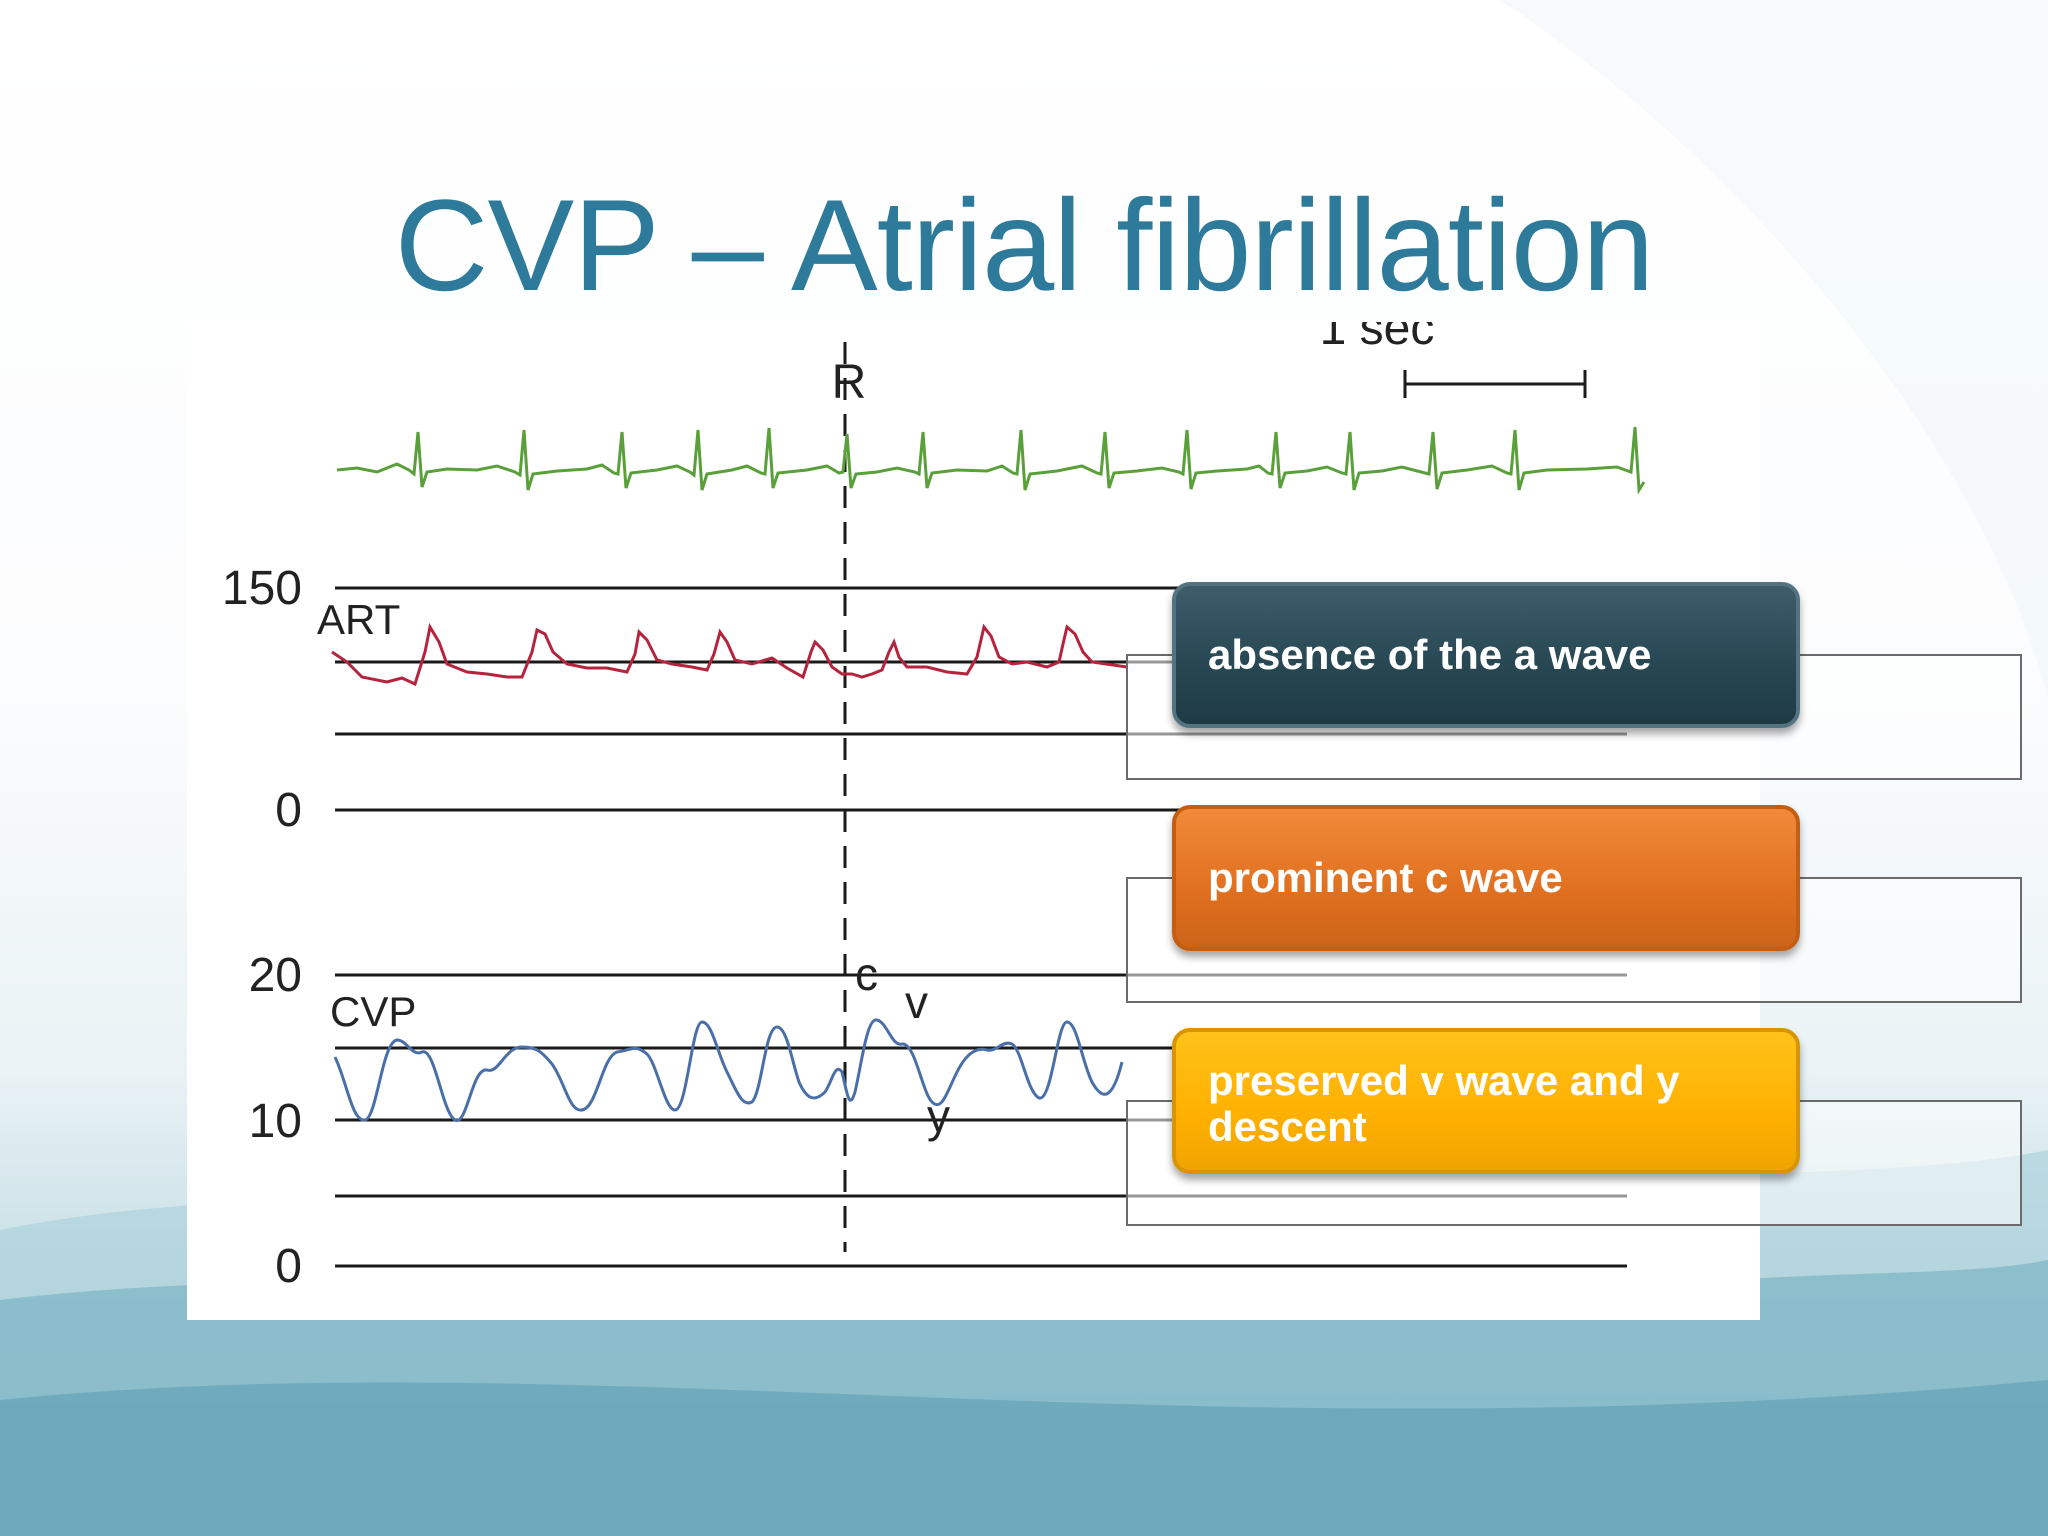  I want to click on art-label: ART, so click(358, 619).